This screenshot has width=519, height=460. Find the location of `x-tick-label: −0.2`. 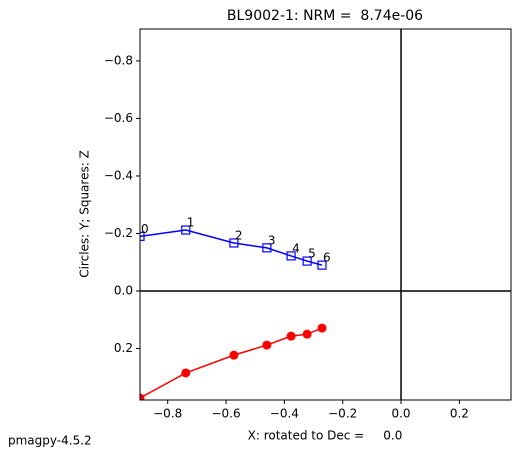

x-tick-label: −0.2 is located at coordinates (342, 414).